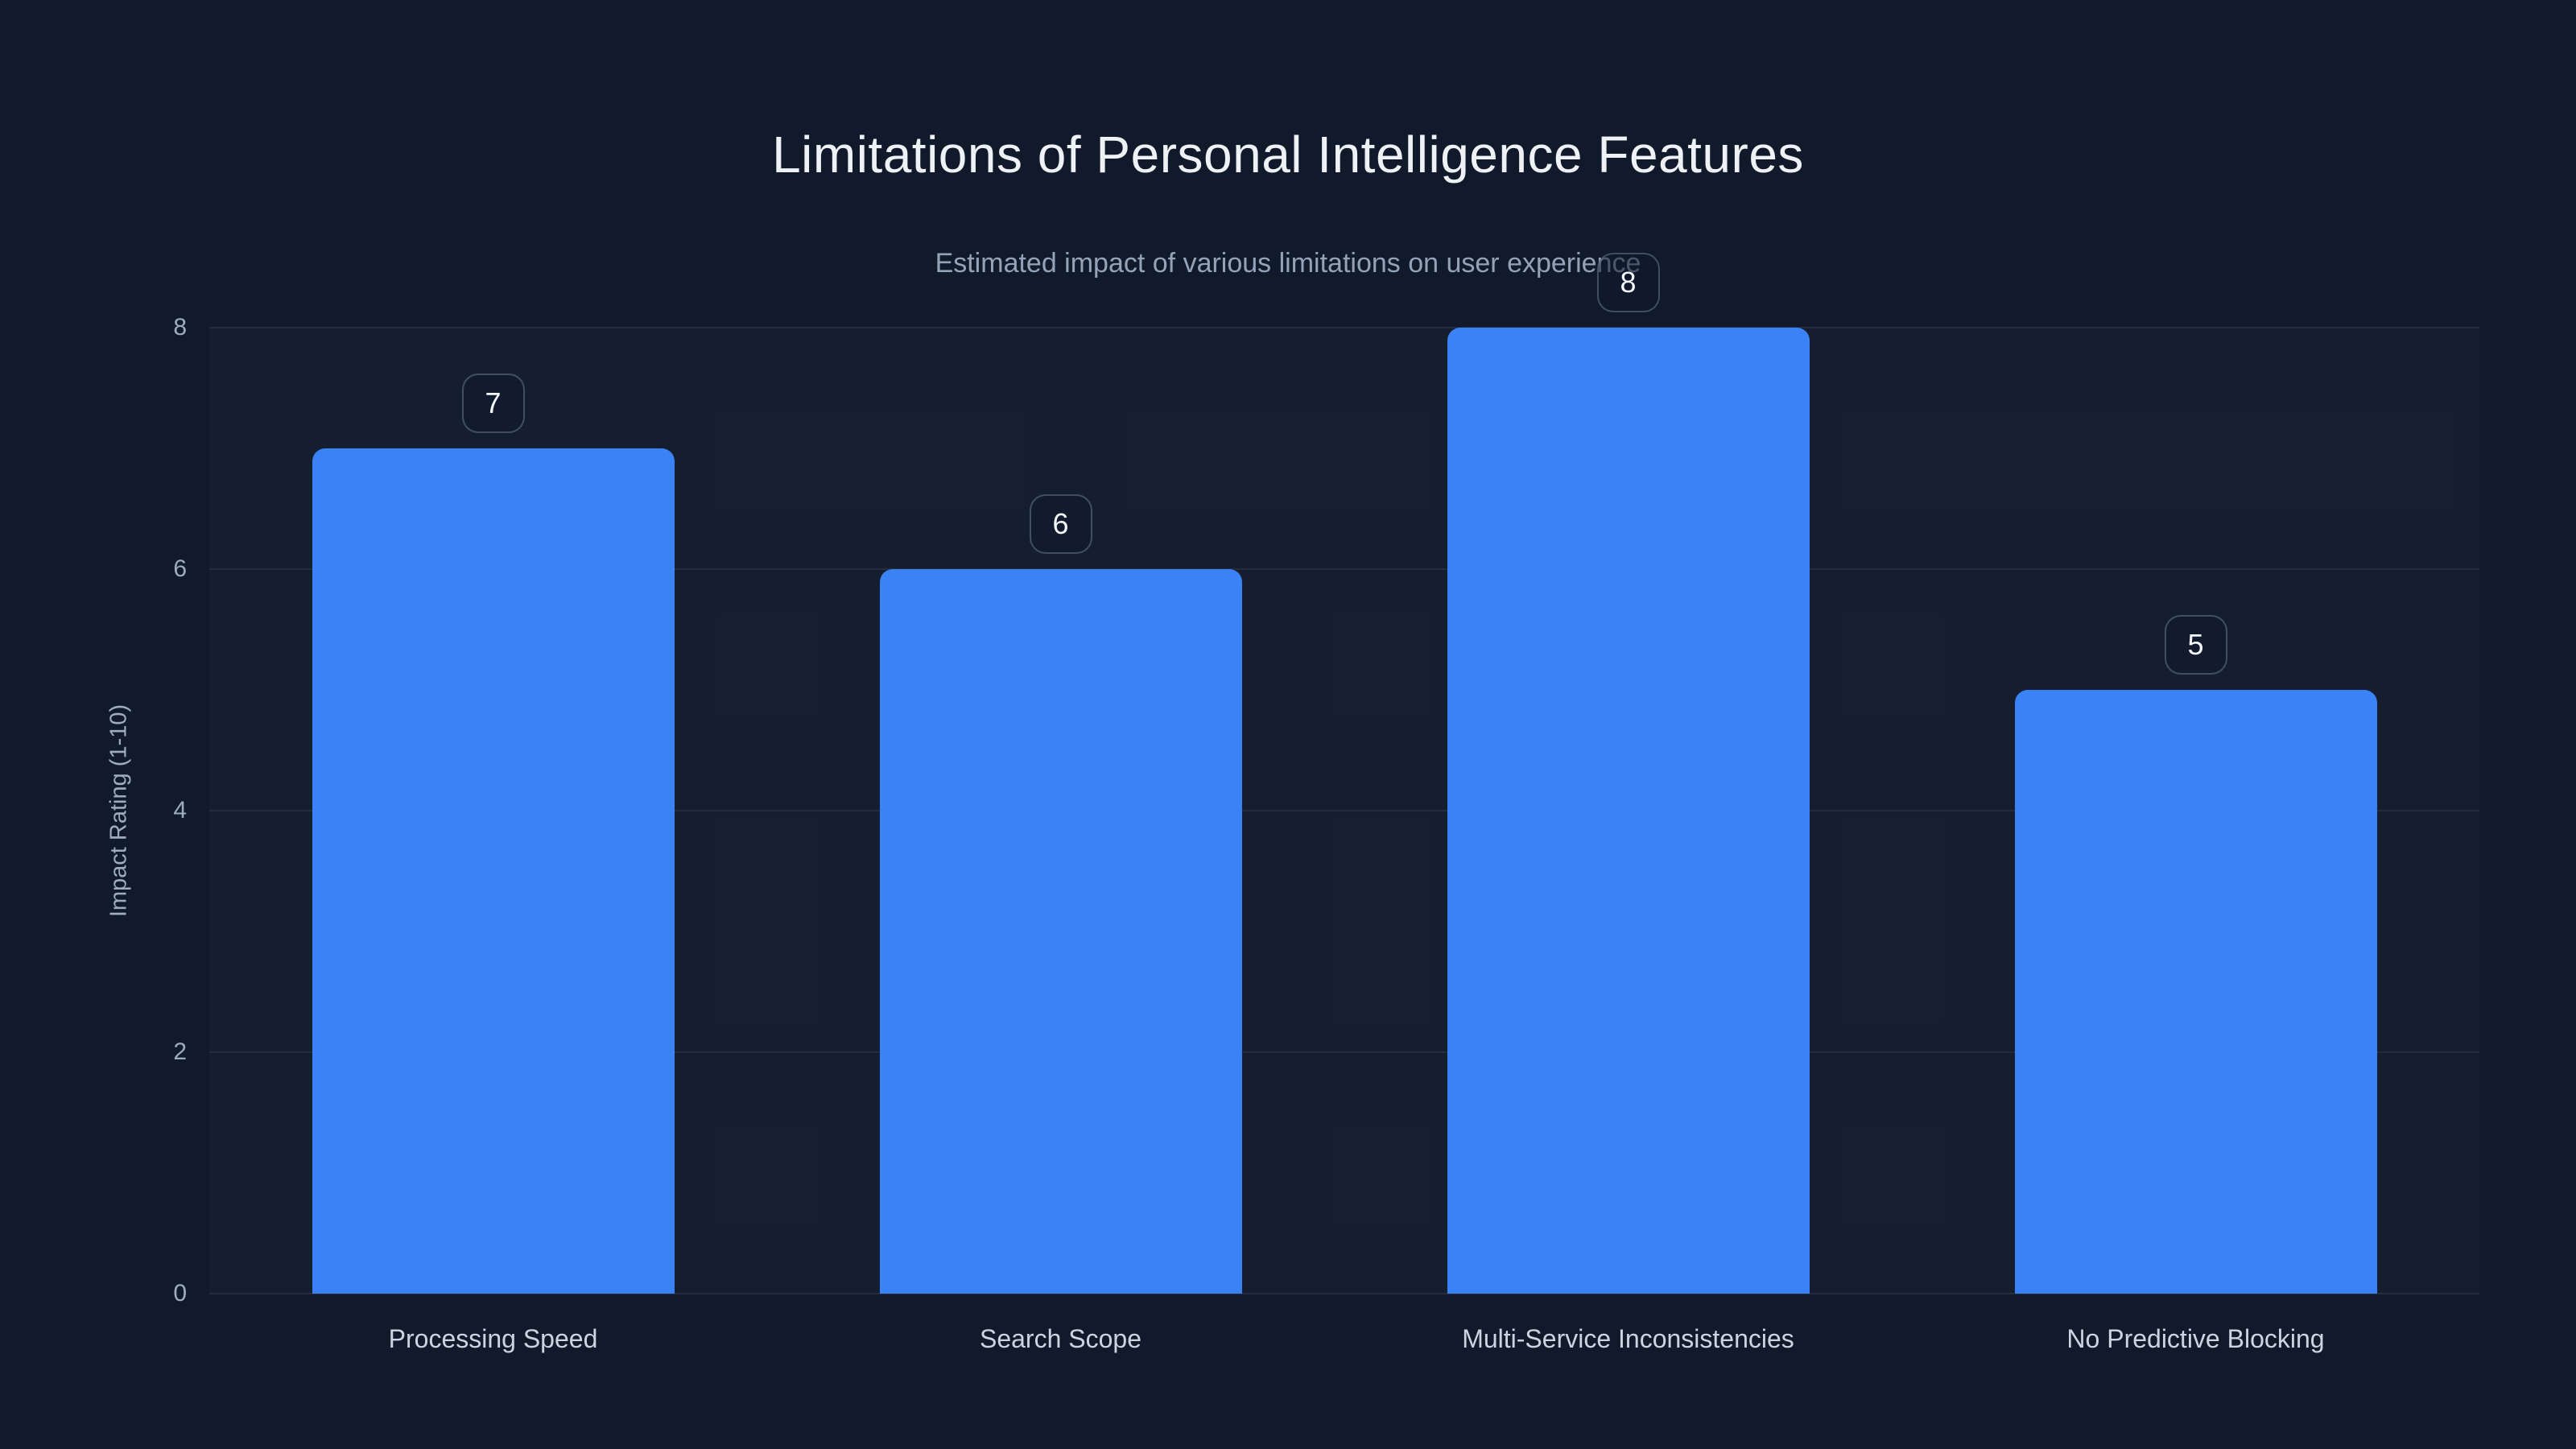 This screenshot has width=2576, height=1449. What do you see at coordinates (180, 327) in the screenshot?
I see `y-tick-label-8: 8` at bounding box center [180, 327].